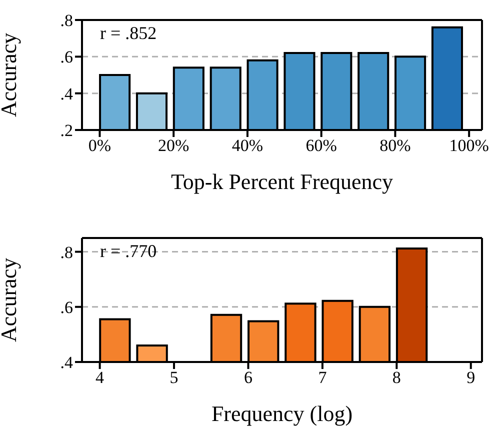 The height and width of the screenshot is (440, 498). I want to click on x-tick-label: 60%, so click(321, 146).